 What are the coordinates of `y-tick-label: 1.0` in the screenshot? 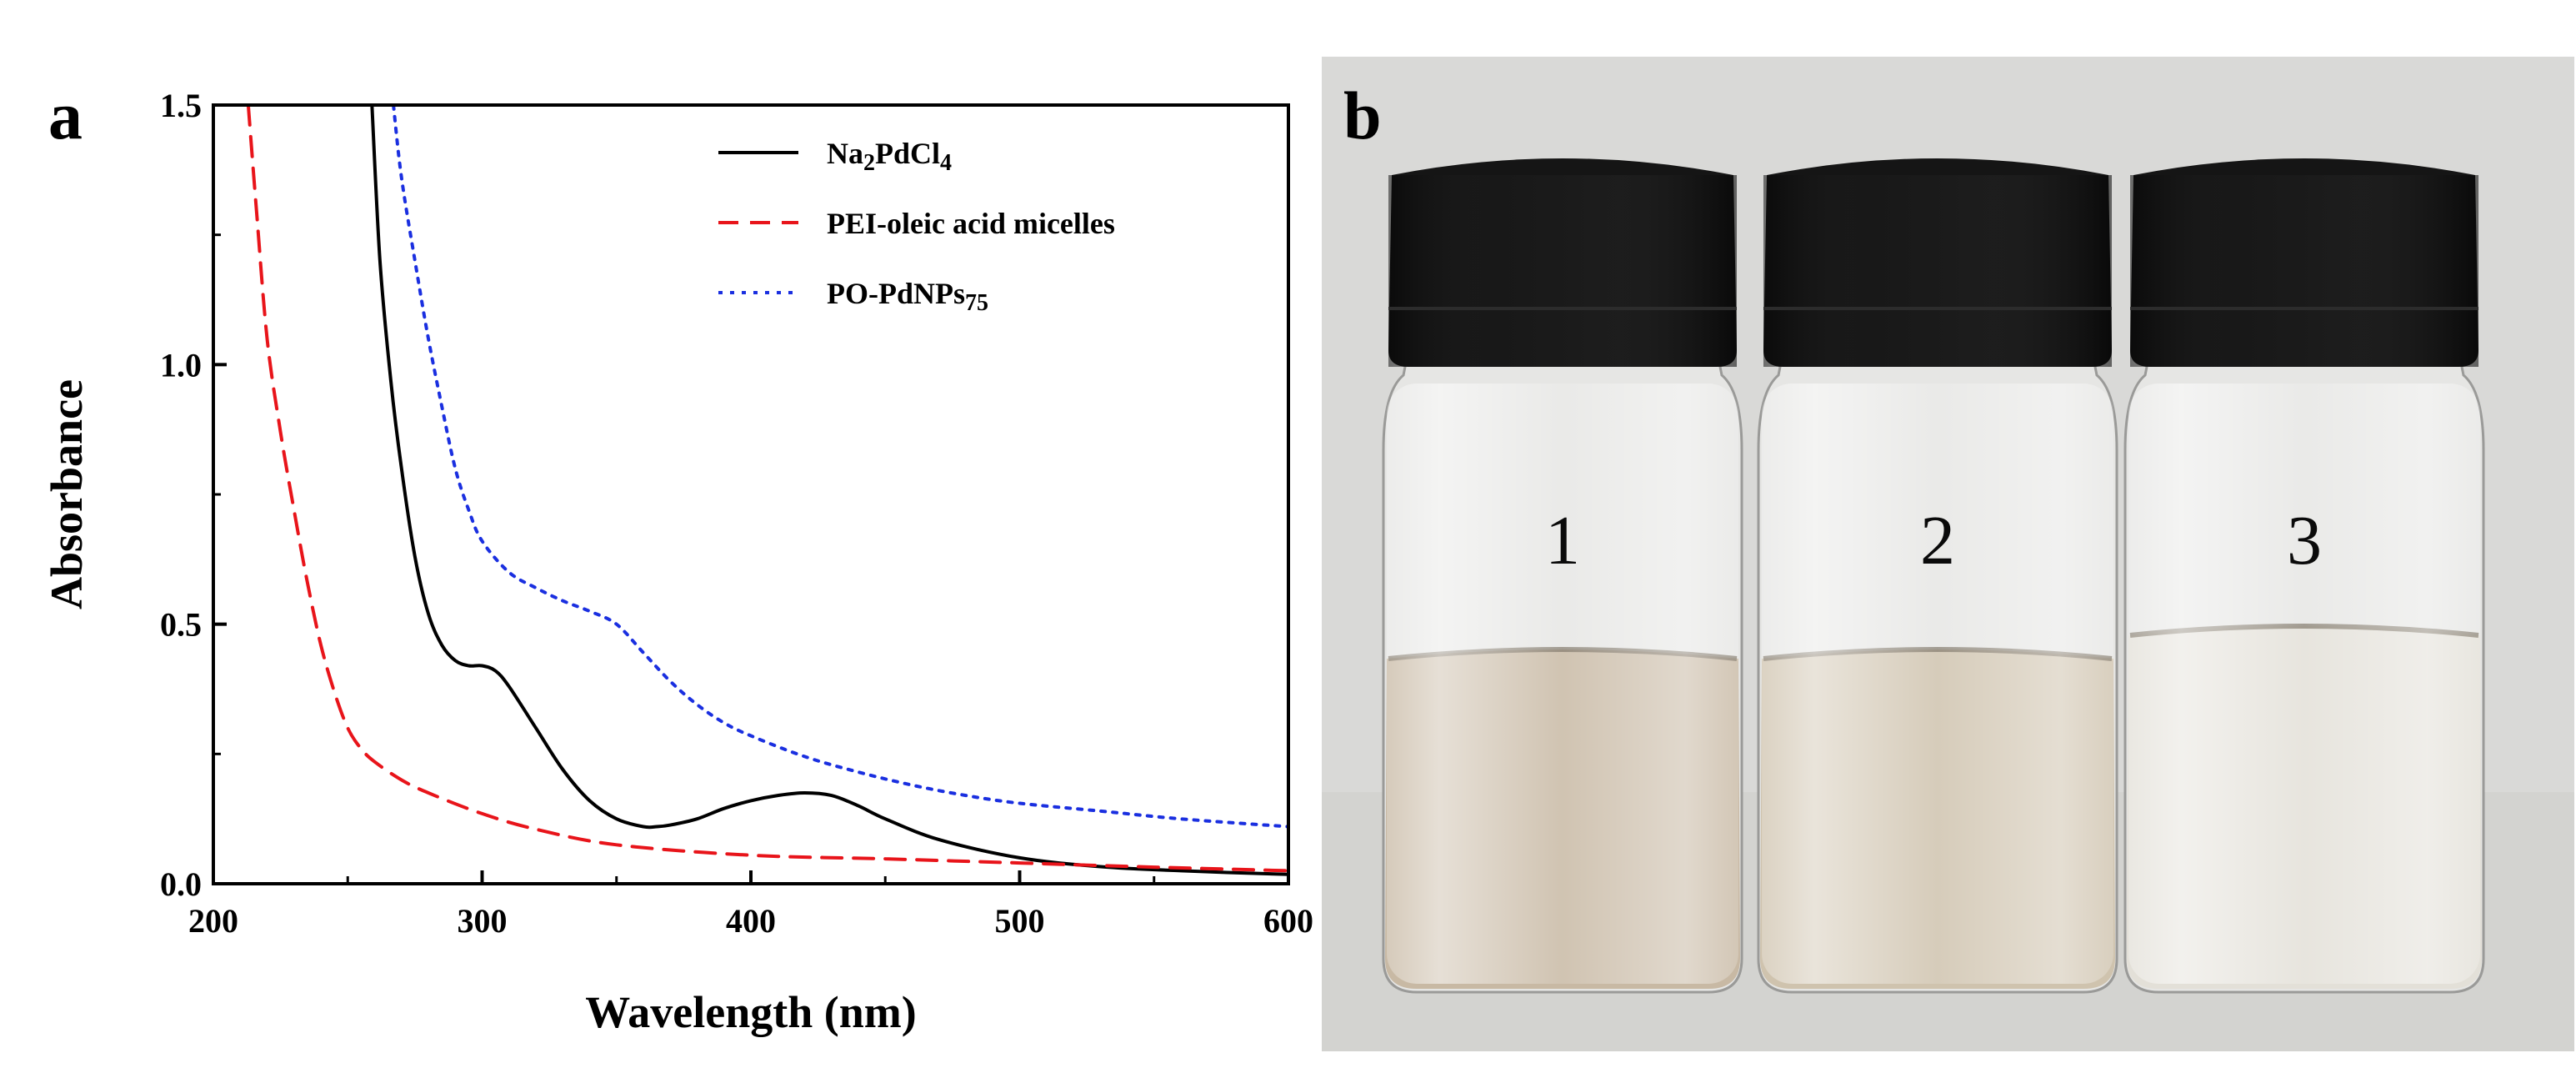 It's located at (181, 365).